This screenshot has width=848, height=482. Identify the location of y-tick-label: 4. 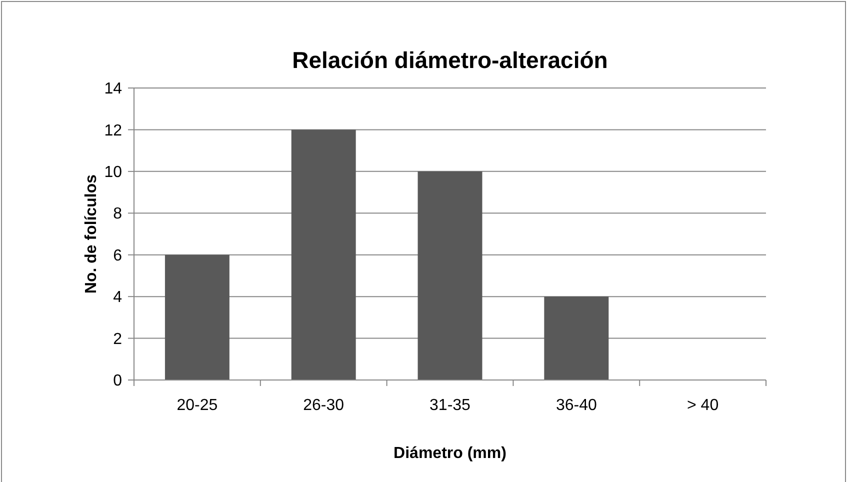
(117, 297).